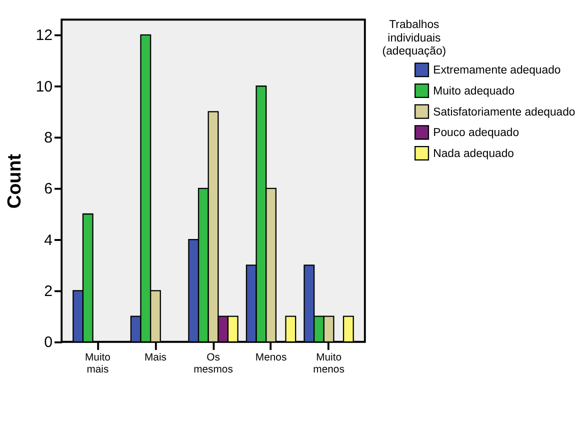 The height and width of the screenshot is (434, 581). I want to click on y-tick-label: 12, so click(44, 35).